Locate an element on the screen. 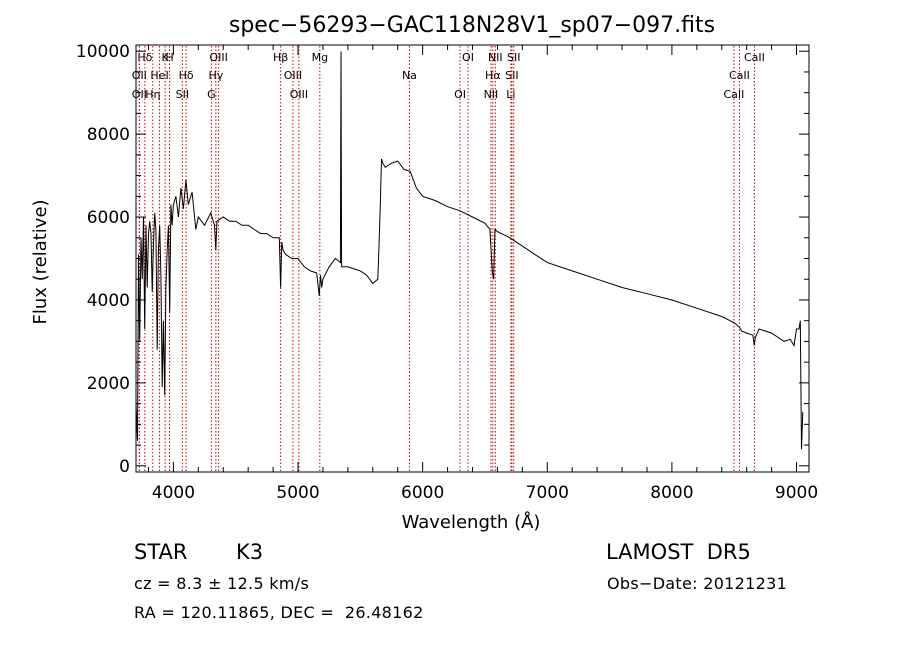 This screenshot has height=649, width=900. line-marker-label: Hβ is located at coordinates (280, 57).